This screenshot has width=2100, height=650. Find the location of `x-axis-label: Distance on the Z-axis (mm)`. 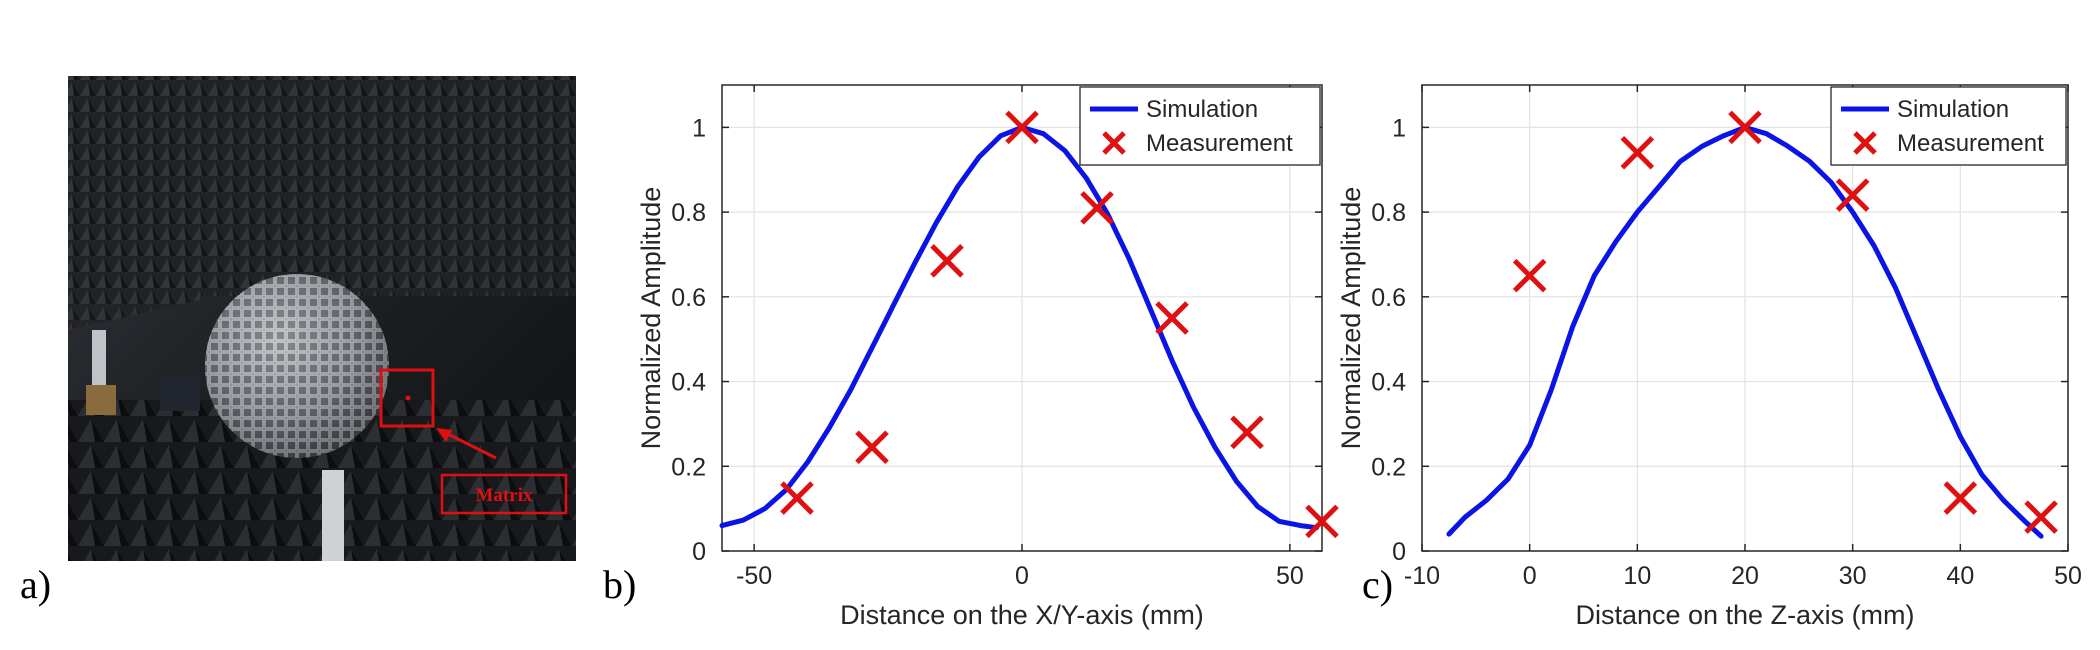

x-axis-label: Distance on the Z-axis (mm) is located at coordinates (1744, 615).